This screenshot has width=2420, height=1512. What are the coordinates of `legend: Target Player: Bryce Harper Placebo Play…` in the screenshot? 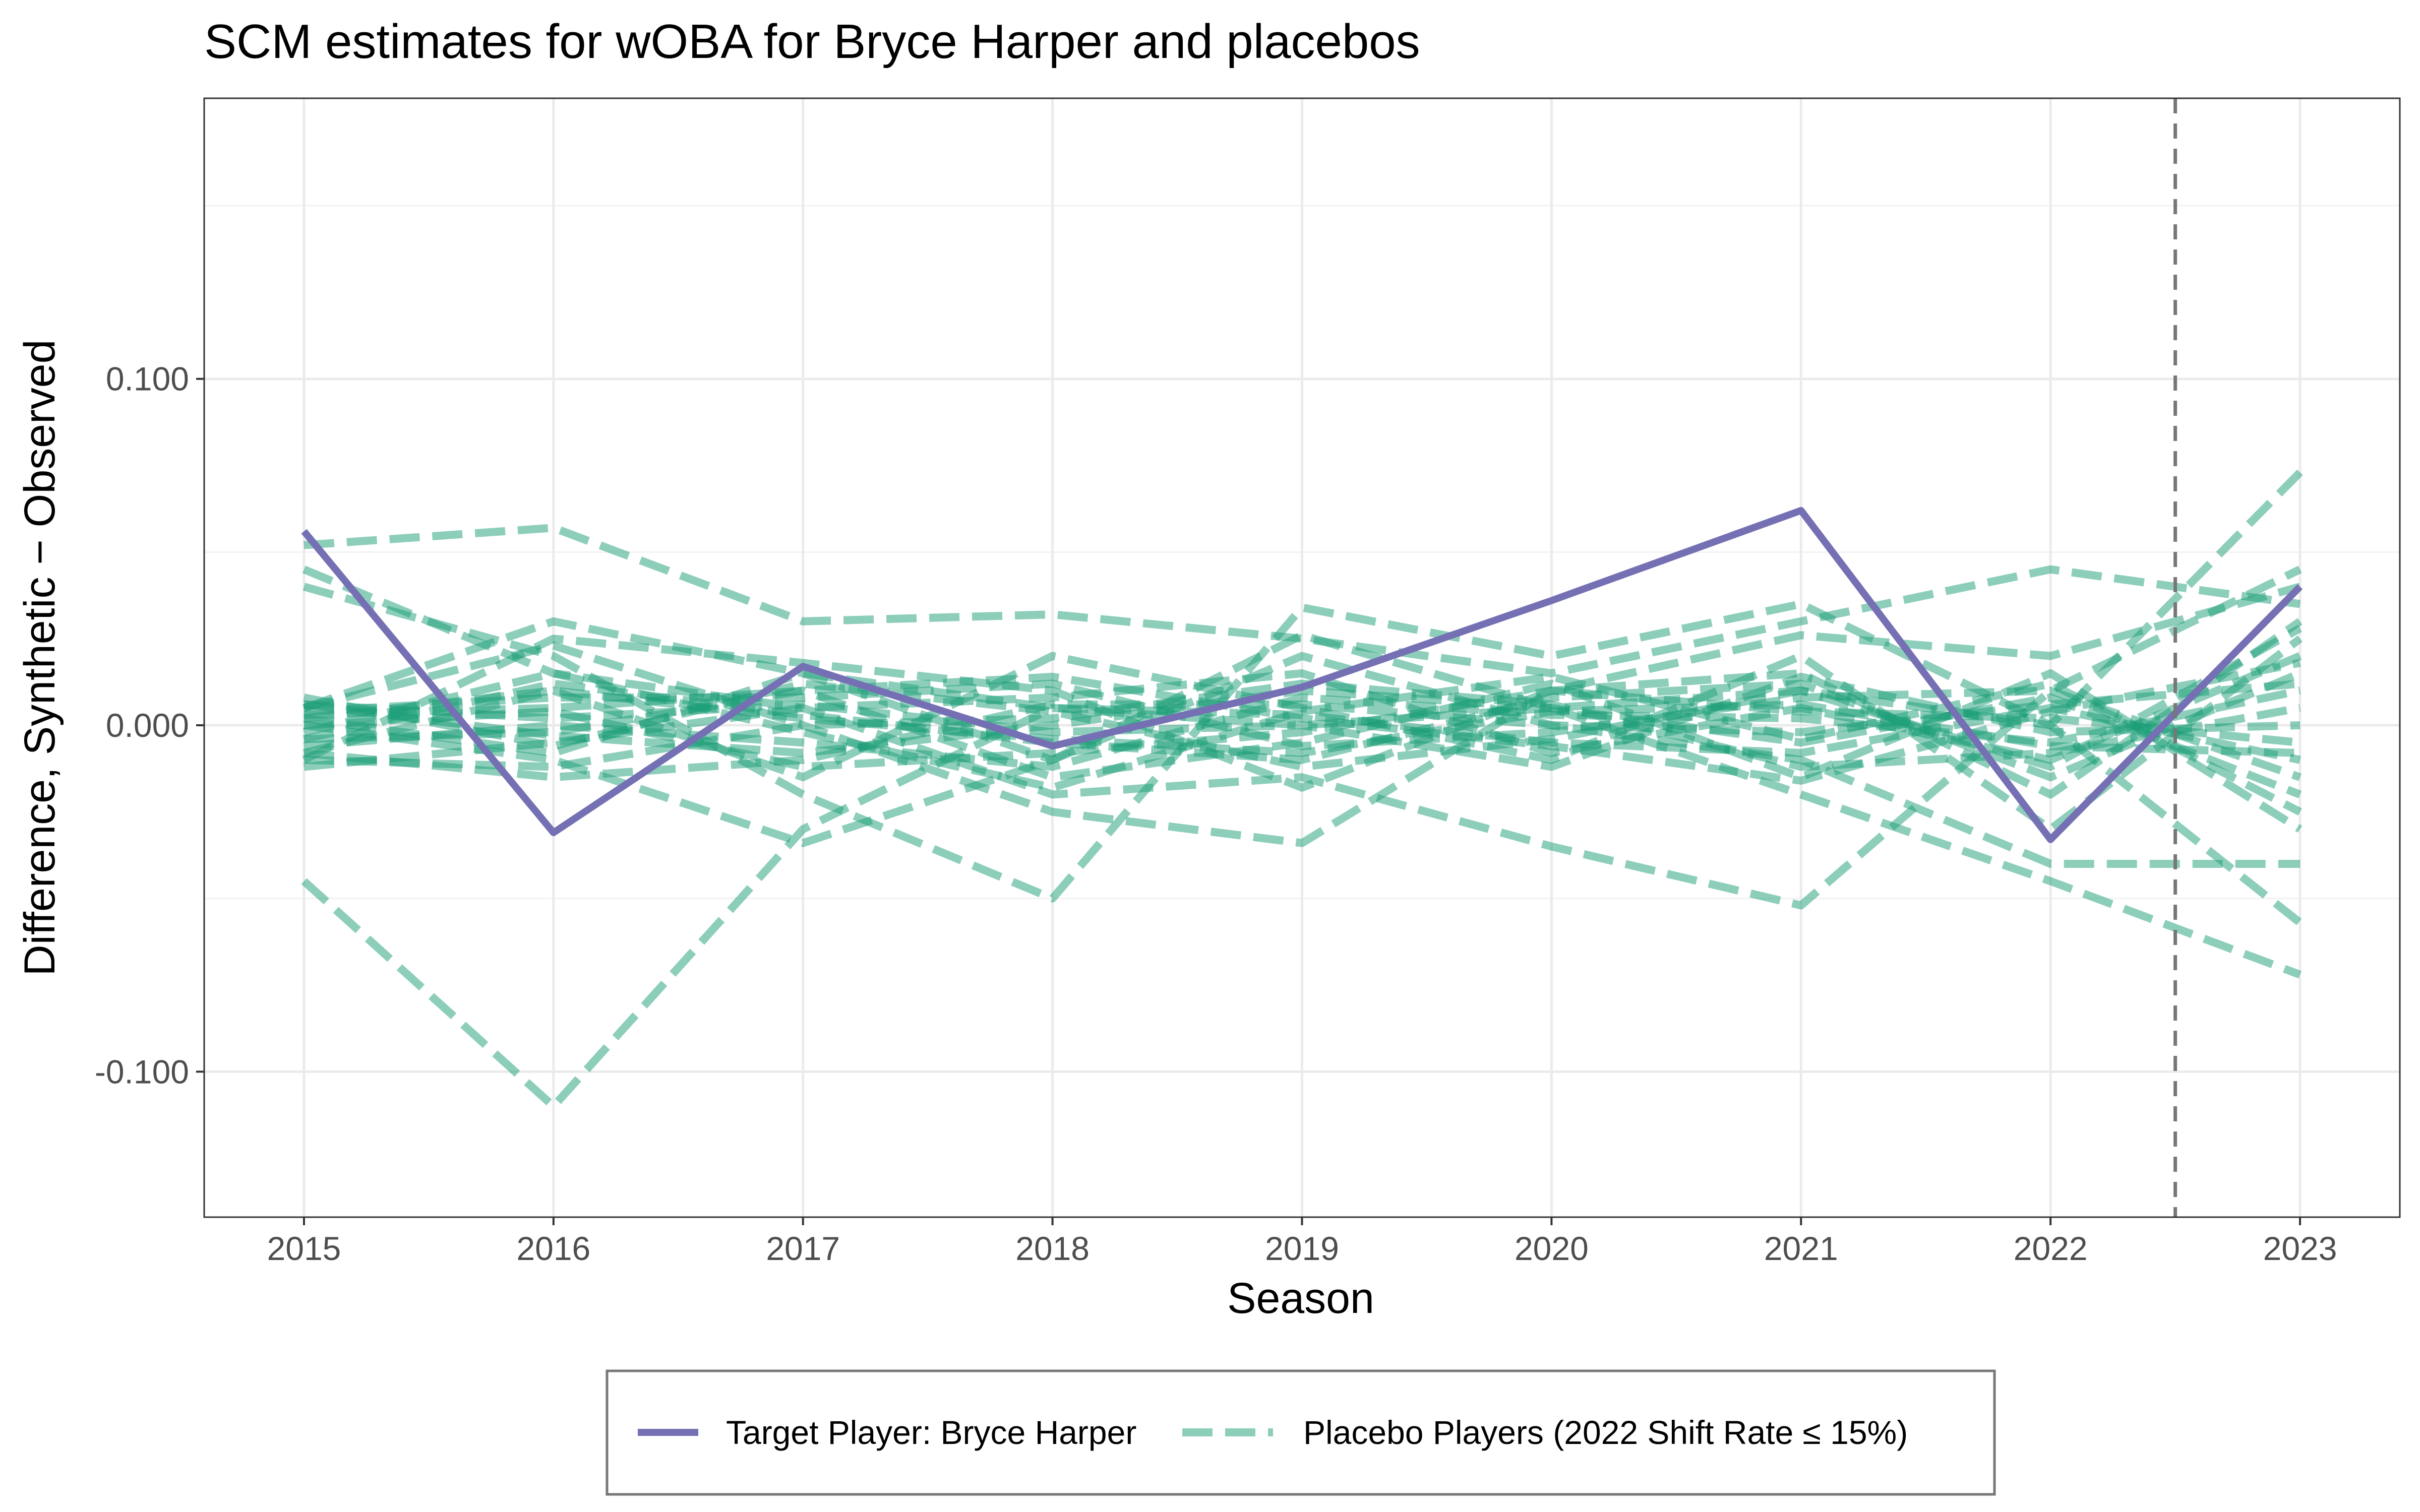 It's located at (1301, 1433).